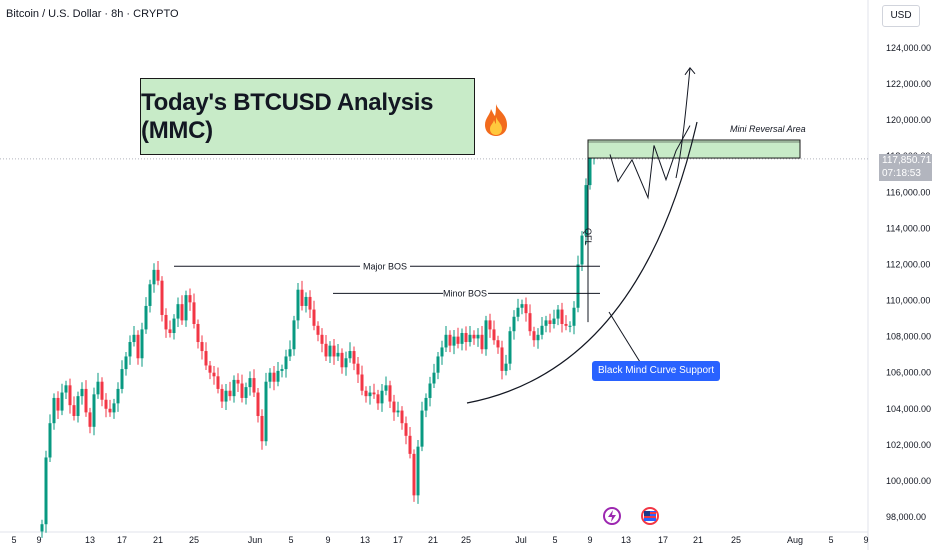 This screenshot has height=550, width=932. What do you see at coordinates (385, 266) in the screenshot?
I see `major-bos-label-bg` at bounding box center [385, 266].